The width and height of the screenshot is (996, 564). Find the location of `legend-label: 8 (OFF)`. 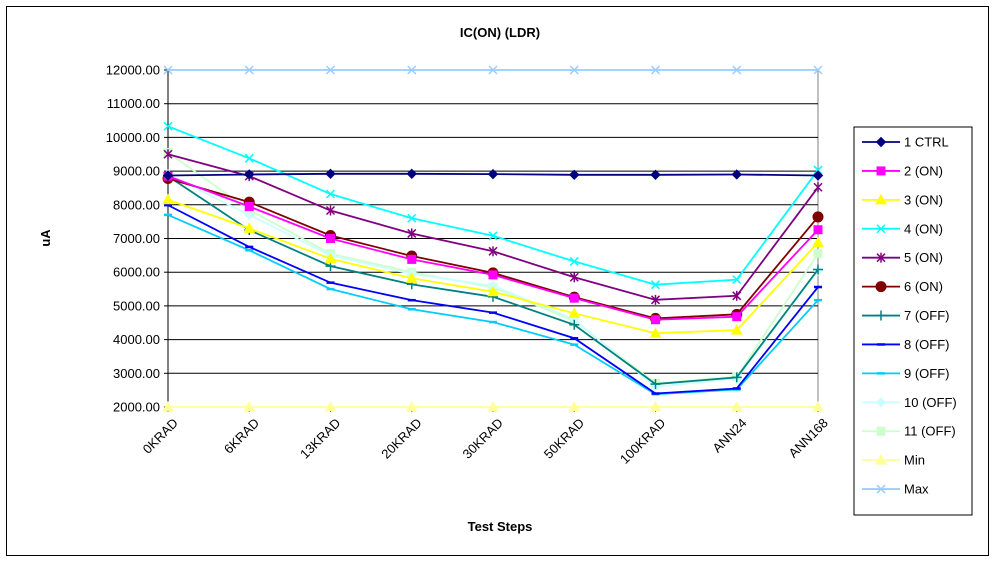

legend-label: 8 (OFF) is located at coordinates (927, 344).